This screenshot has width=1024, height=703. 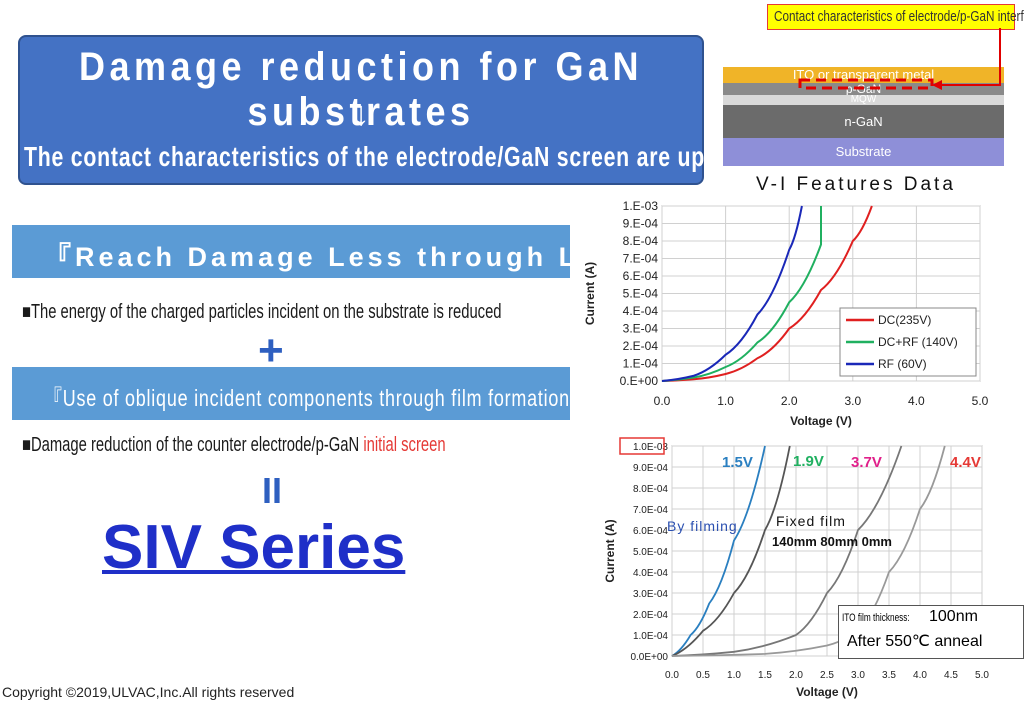 I want to click on y-tick-label: 0.E+00, so click(x=639, y=381).